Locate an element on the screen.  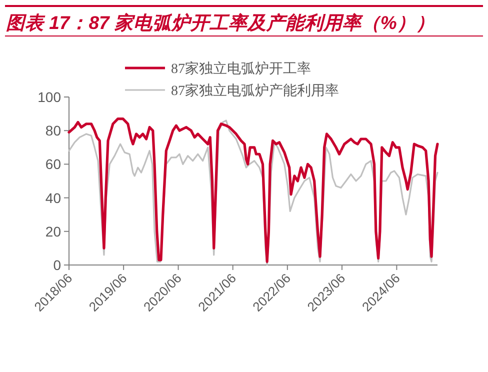
legend-label: 87家独立电弧炉产能利用率 is located at coordinates (255, 91).